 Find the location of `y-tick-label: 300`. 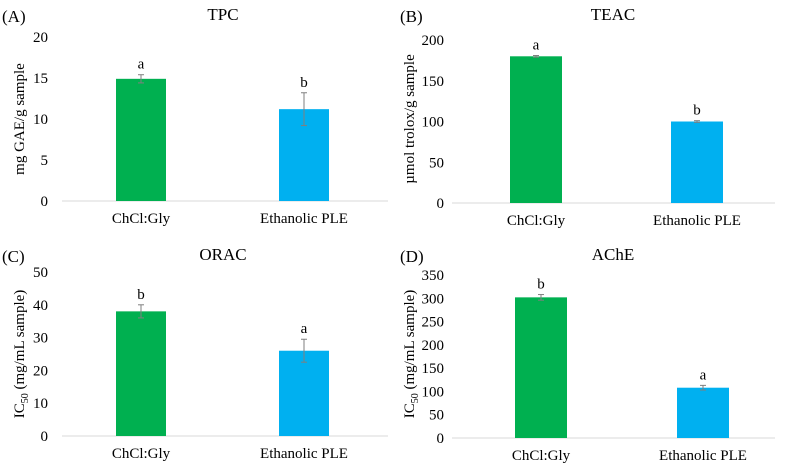

y-tick-label: 300 is located at coordinates (433, 299).